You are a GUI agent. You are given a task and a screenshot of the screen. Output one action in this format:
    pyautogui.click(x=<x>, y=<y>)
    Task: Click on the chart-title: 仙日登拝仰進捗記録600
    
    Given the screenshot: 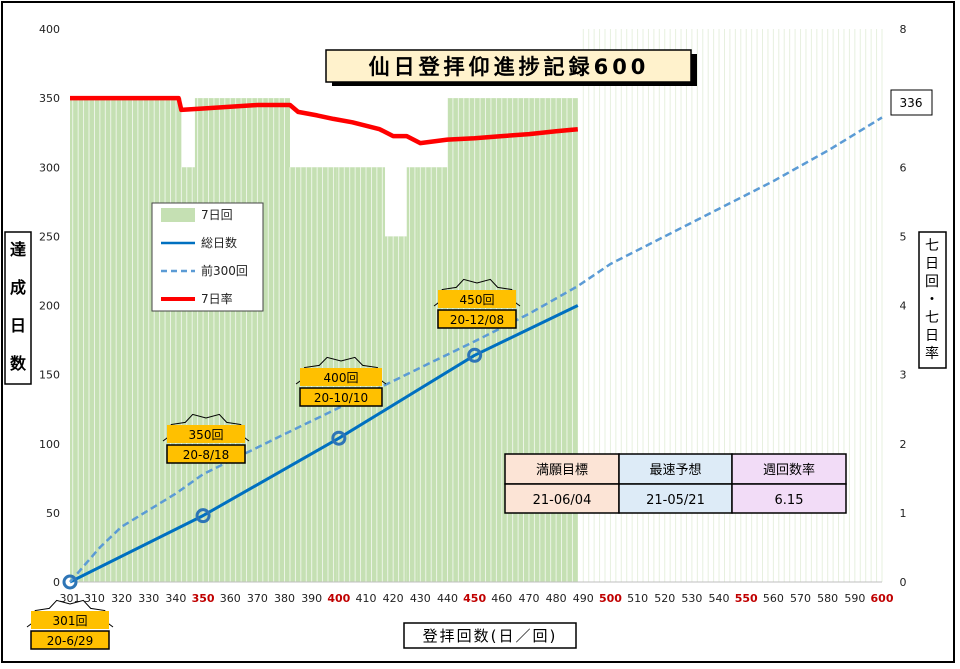 What is the action you would take?
    pyautogui.click(x=509, y=67)
    